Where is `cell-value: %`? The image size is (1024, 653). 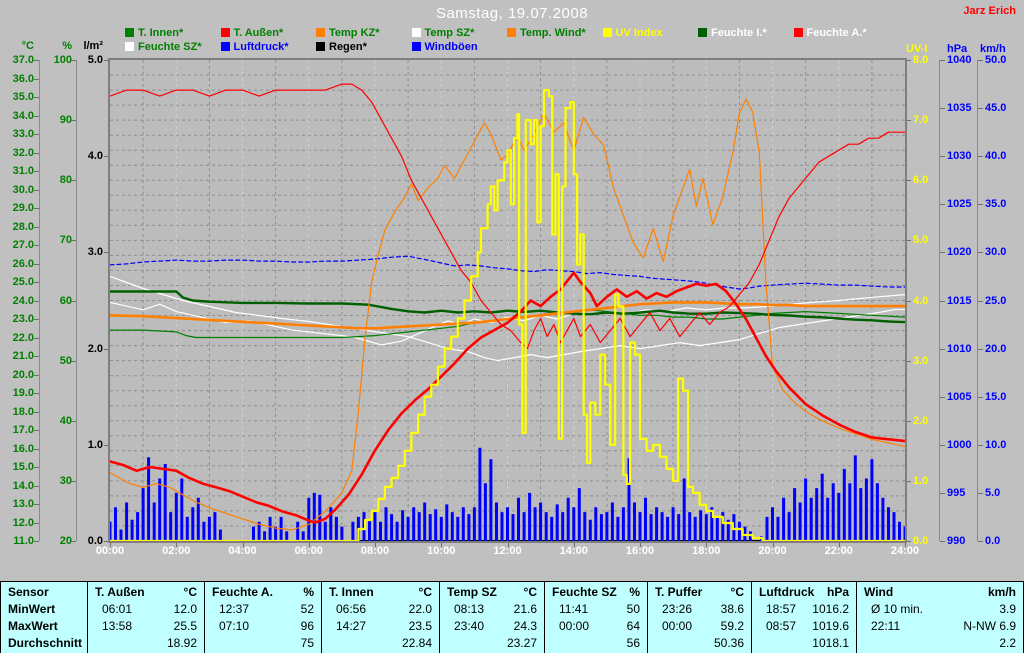
cell-value: % is located at coordinates (634, 592).